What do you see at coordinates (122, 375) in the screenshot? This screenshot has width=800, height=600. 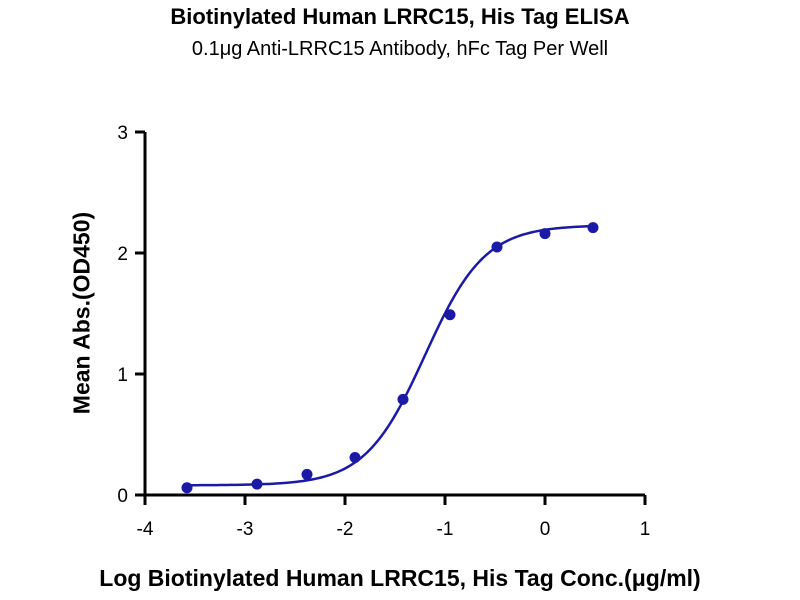 I see `y-tick-label: 1` at bounding box center [122, 375].